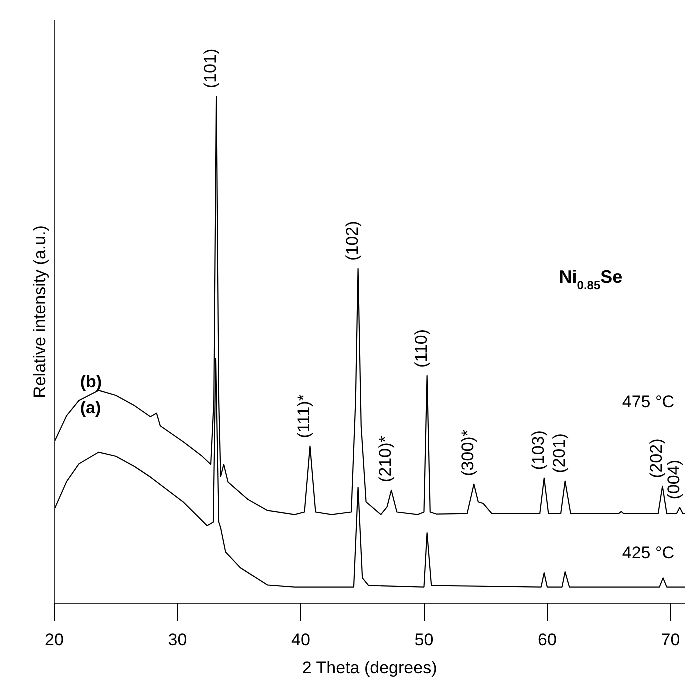  What do you see at coordinates (91, 382) in the screenshot?
I see `annotation: (b)` at bounding box center [91, 382].